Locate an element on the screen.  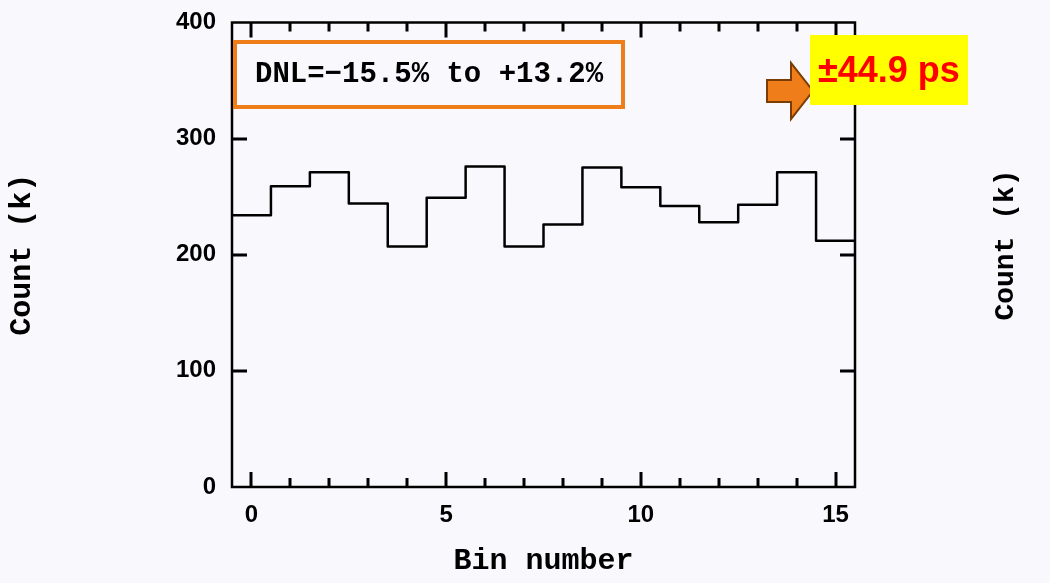
x-tick-label: 0 is located at coordinates (251, 514).